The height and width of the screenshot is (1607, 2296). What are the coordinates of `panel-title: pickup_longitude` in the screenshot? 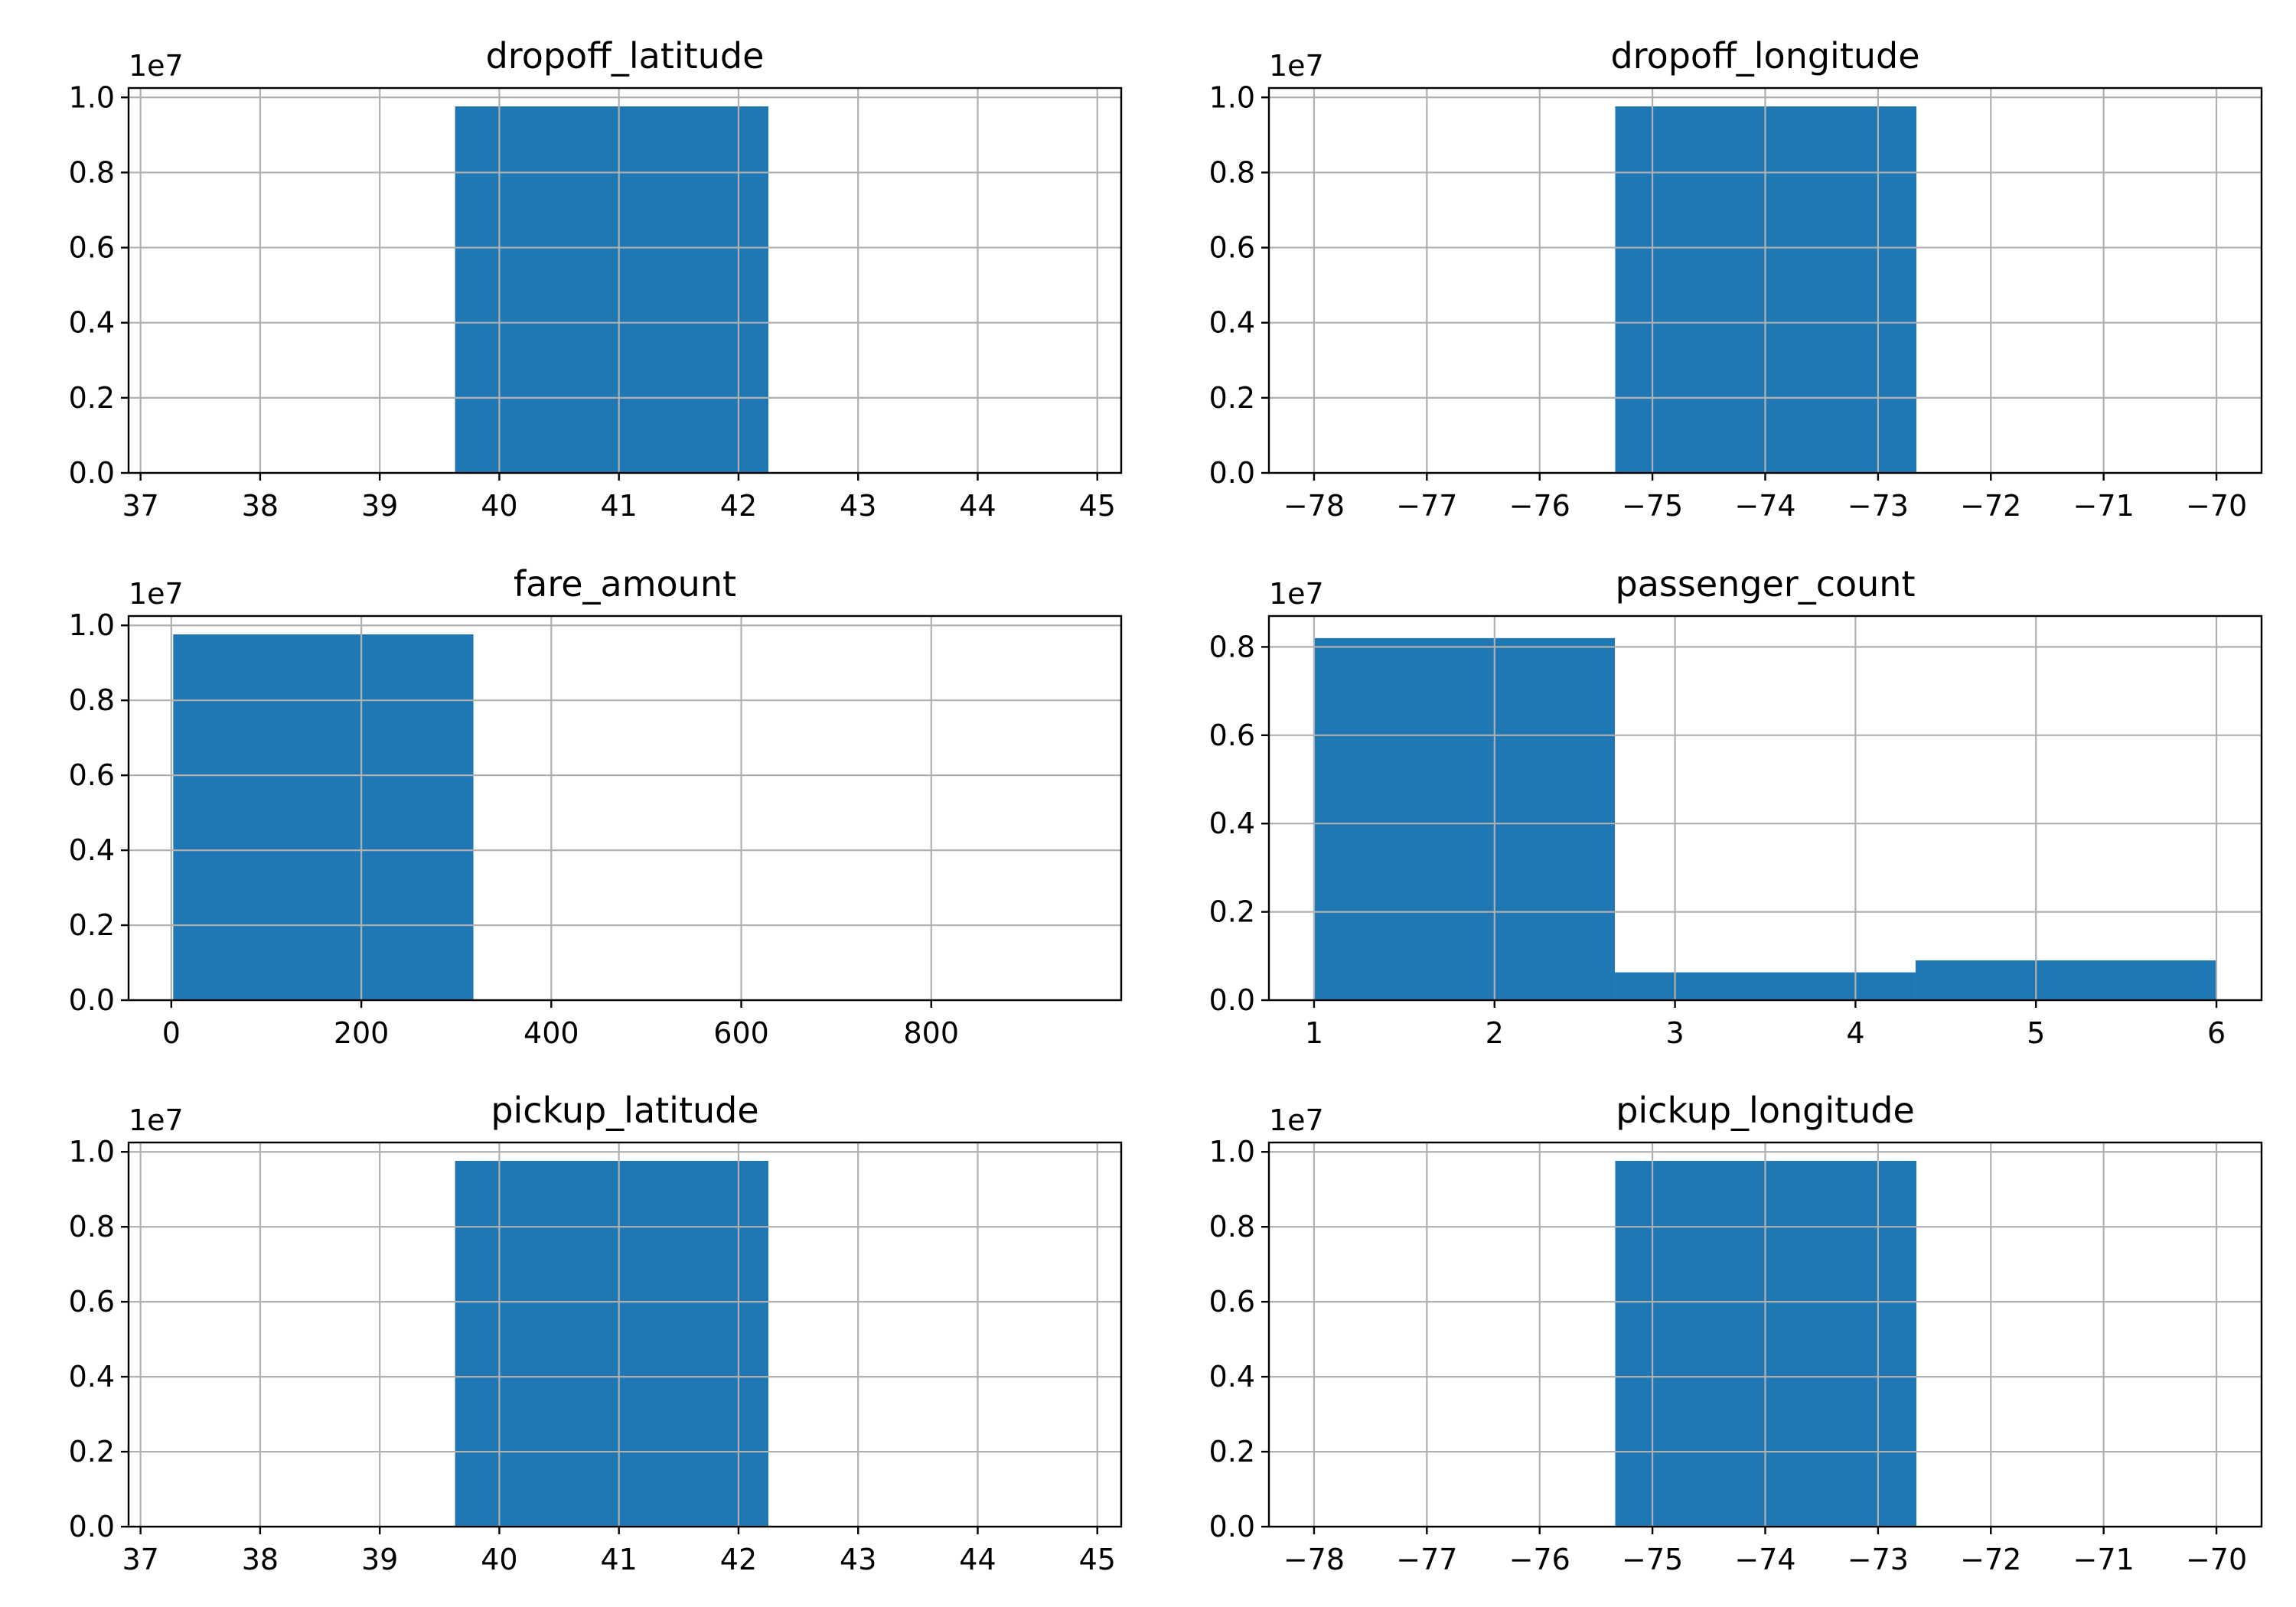 It's located at (1765, 1110).